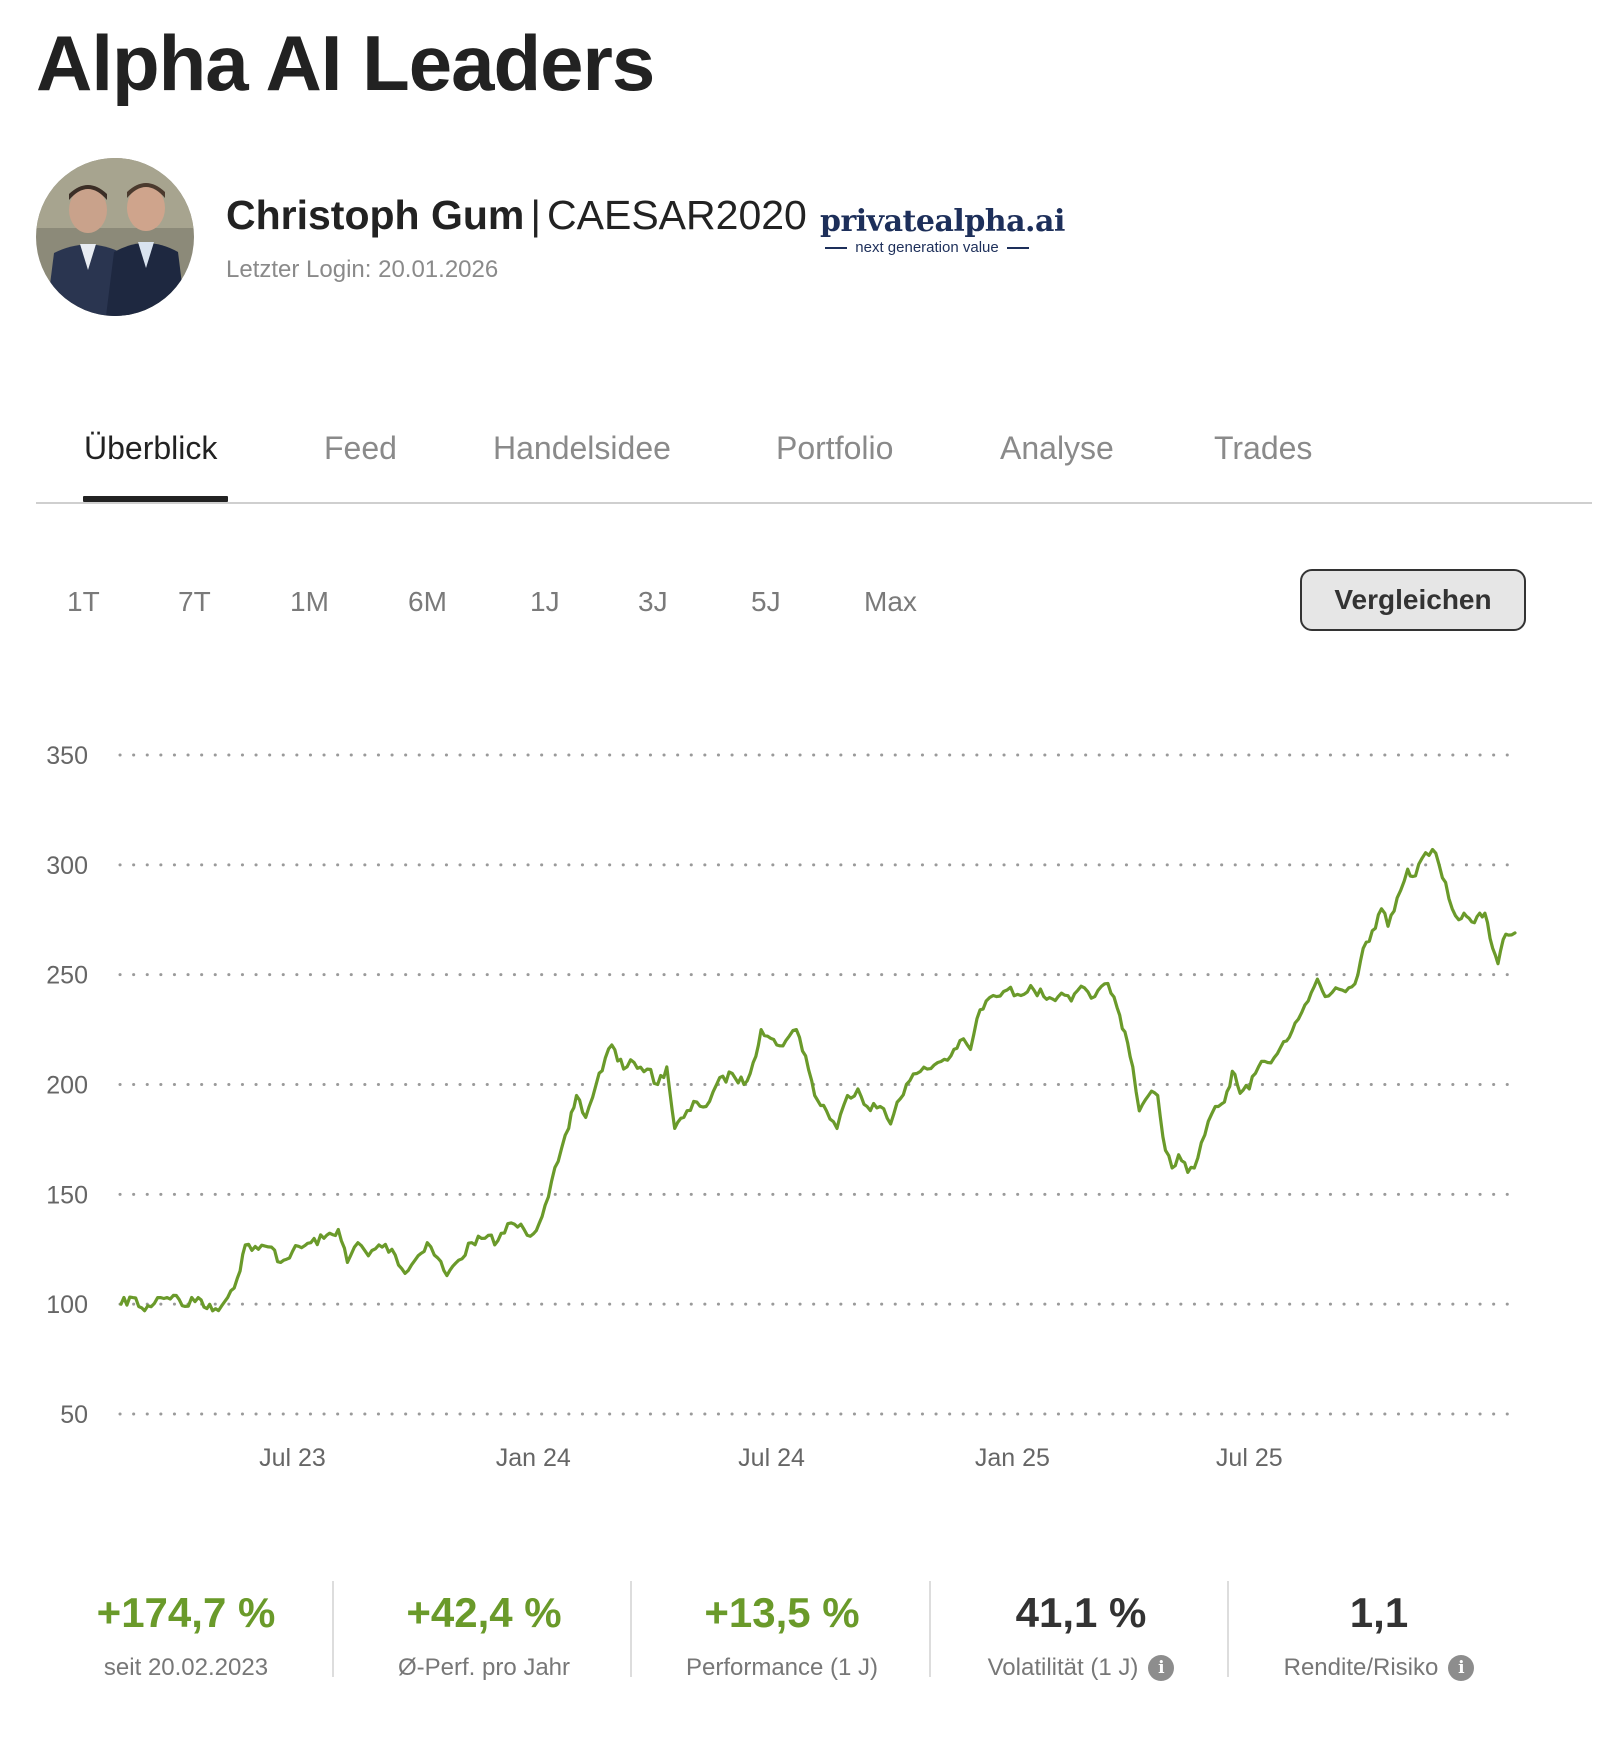 The width and height of the screenshot is (1608, 1748). What do you see at coordinates (427, 601) in the screenshot?
I see `range-6m: 6M` at bounding box center [427, 601].